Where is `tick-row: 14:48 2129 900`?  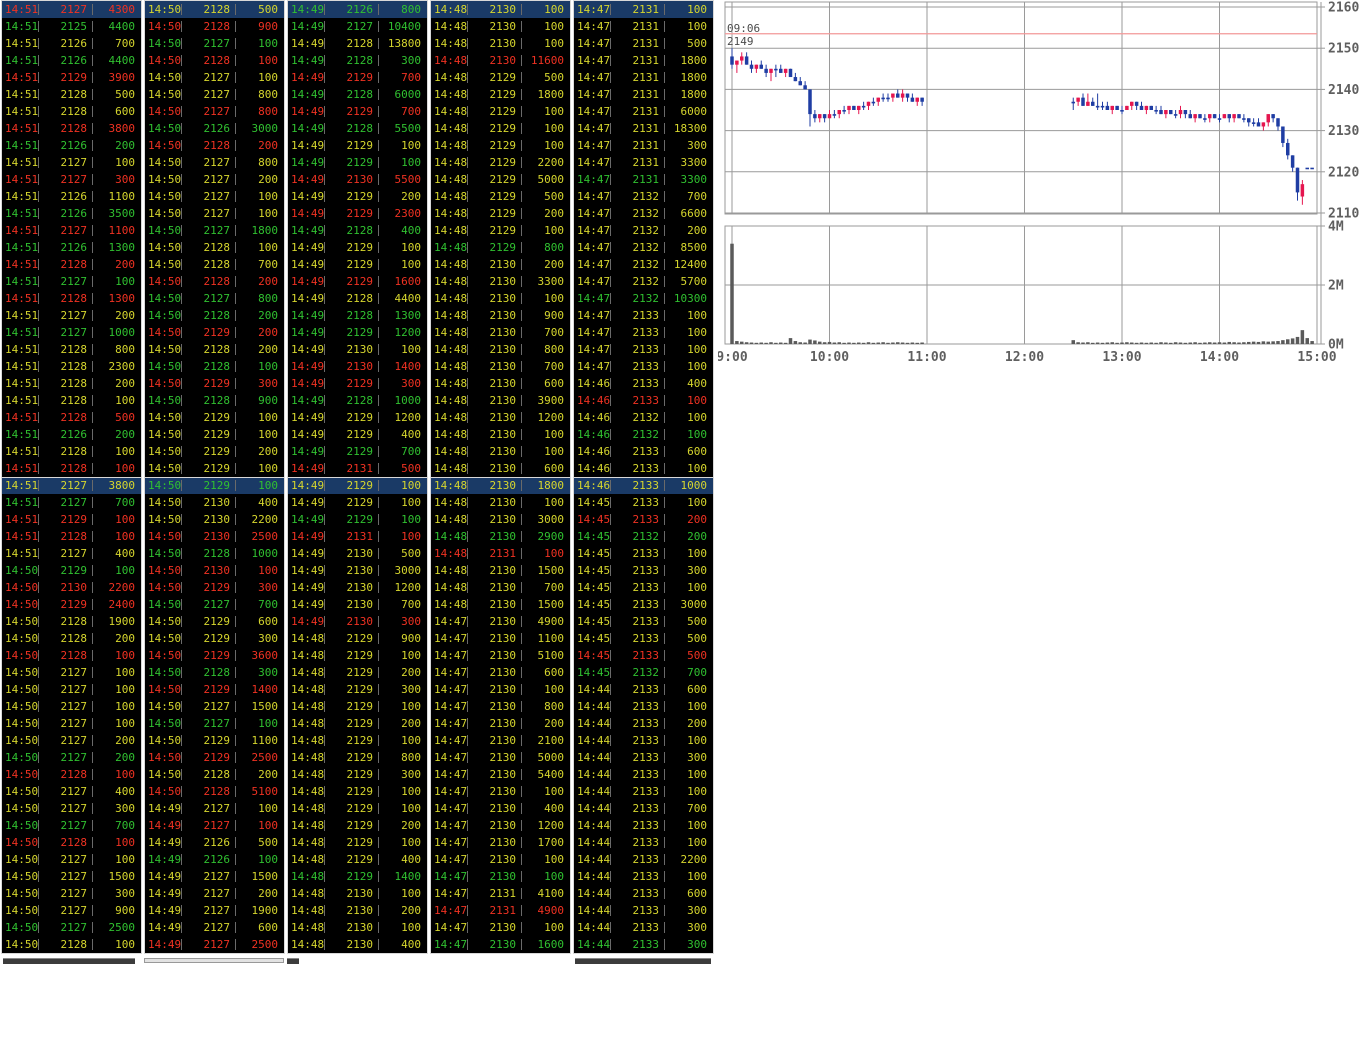 tick-row: 14:48 2129 900 is located at coordinates (357, 638).